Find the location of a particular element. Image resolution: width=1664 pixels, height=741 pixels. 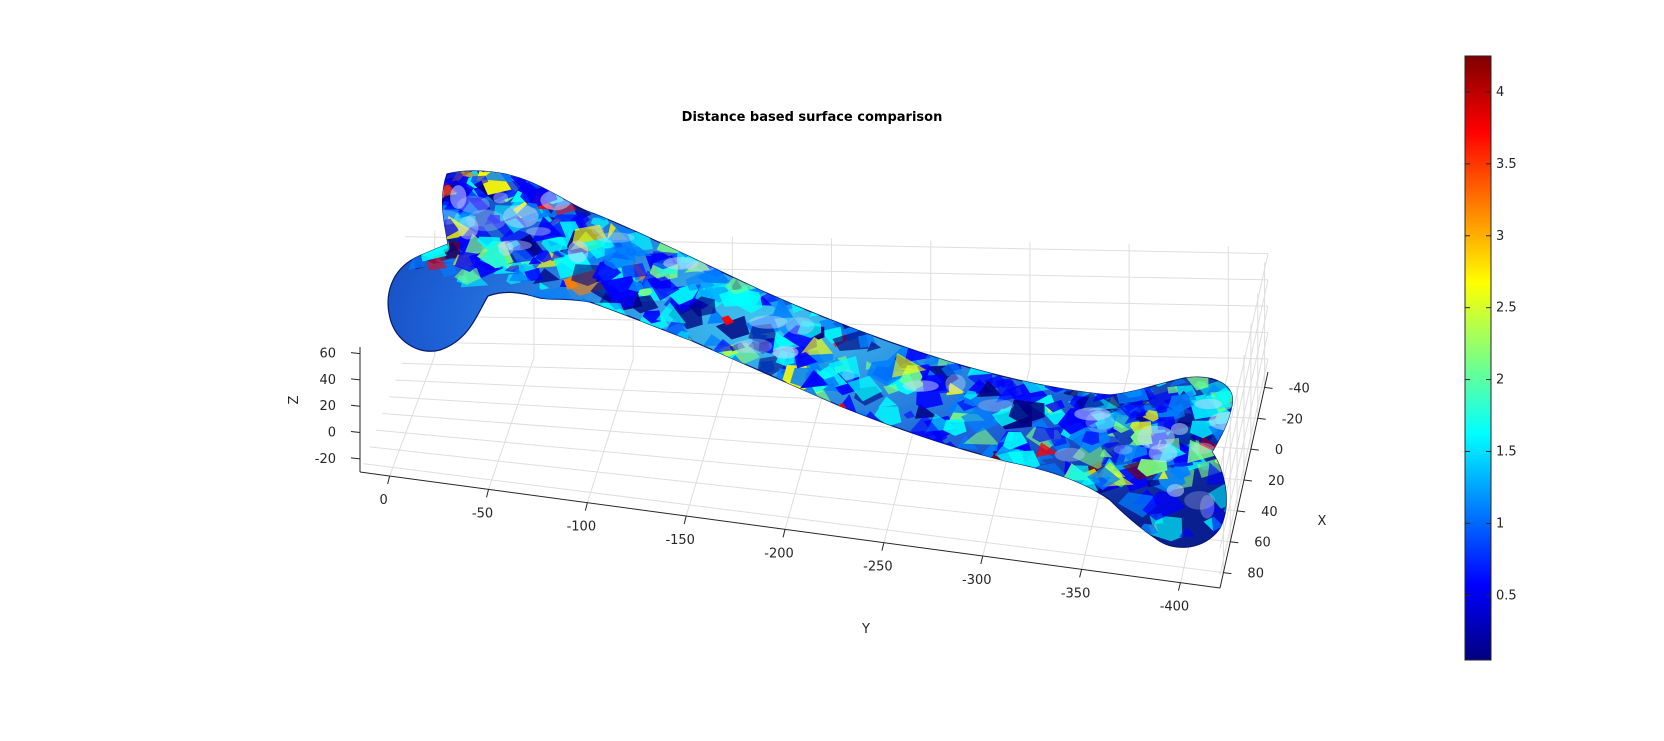

y-tick-label: -100 is located at coordinates (582, 527).